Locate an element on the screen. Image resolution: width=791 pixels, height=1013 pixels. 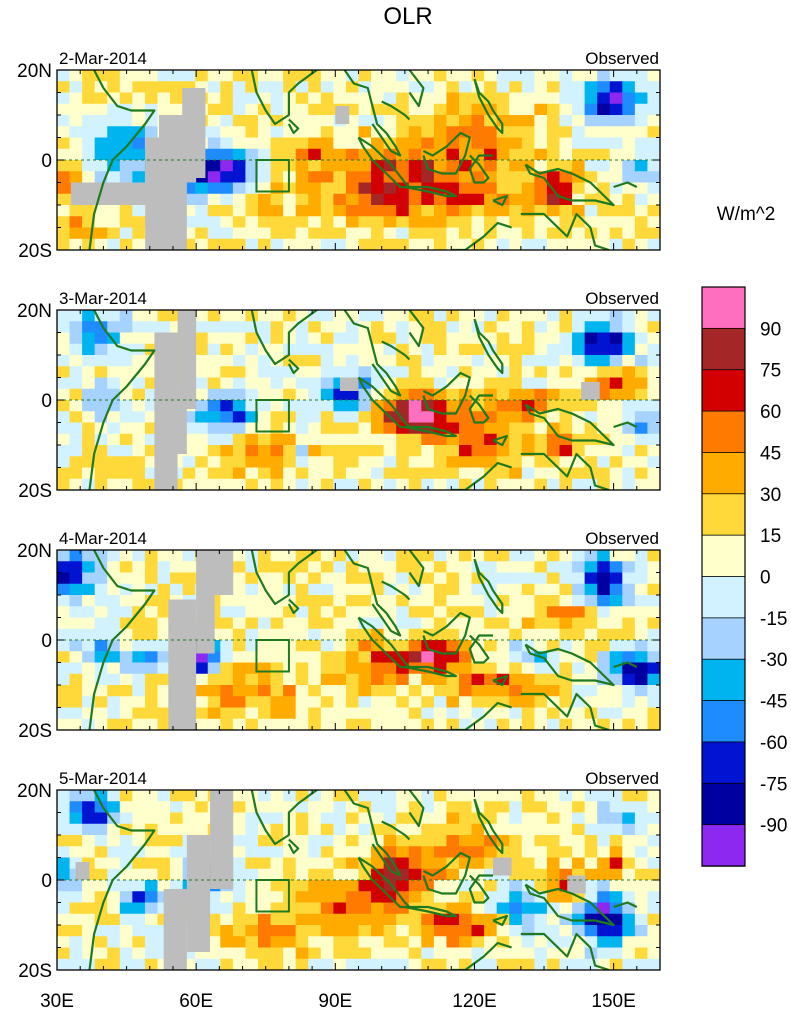
olr-field is located at coordinates (358, 160).